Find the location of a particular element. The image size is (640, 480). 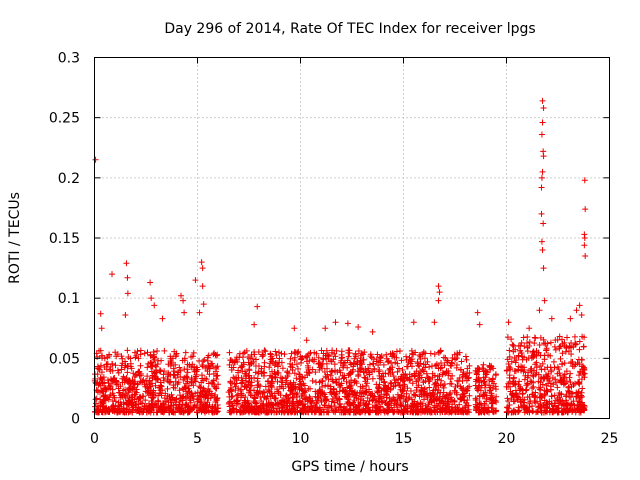

x-tick-label: 15 is located at coordinates (404, 439).